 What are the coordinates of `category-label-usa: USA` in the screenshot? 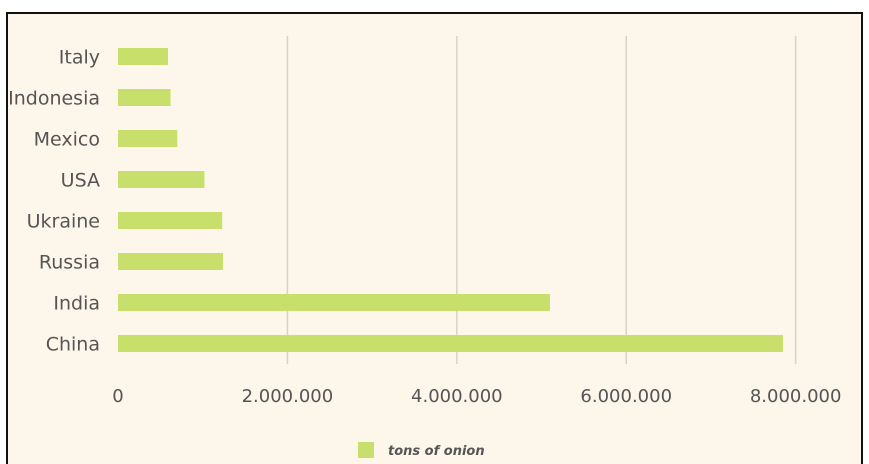 It's located at (80, 181).